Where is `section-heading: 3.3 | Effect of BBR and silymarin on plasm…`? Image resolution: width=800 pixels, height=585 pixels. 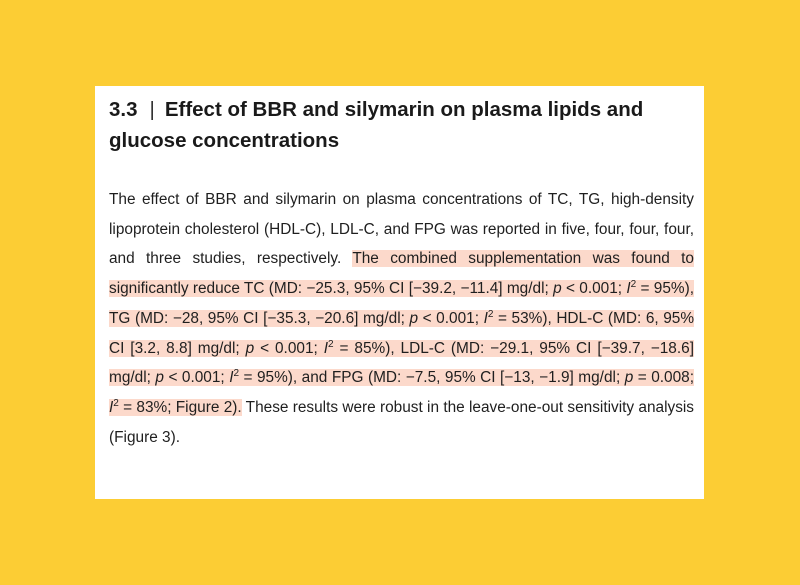 section-heading: 3.3 | Effect of BBR and silymarin on plasm… is located at coordinates (401, 125).